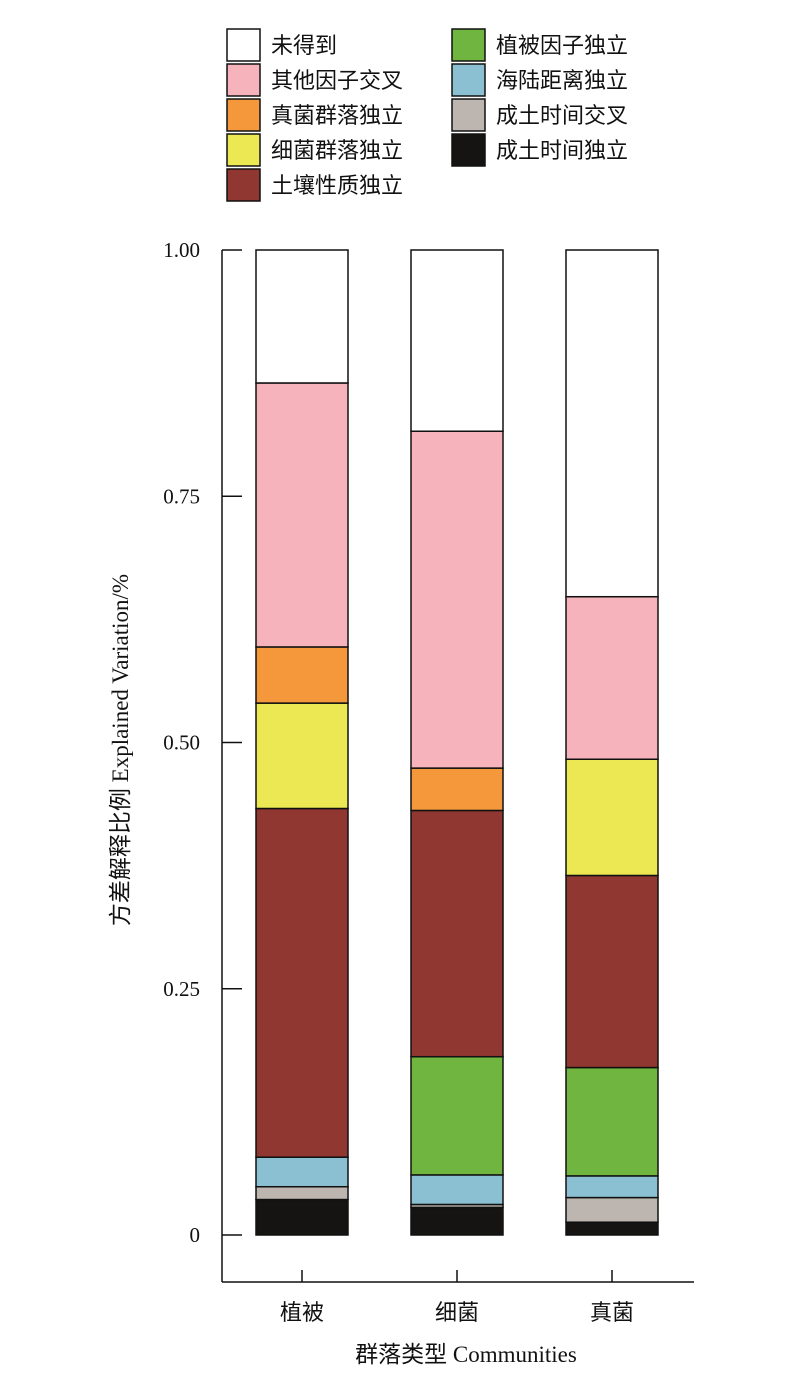 The width and height of the screenshot is (800, 1392). I want to click on legend-label: 土壤性质独立, so click(337, 186).